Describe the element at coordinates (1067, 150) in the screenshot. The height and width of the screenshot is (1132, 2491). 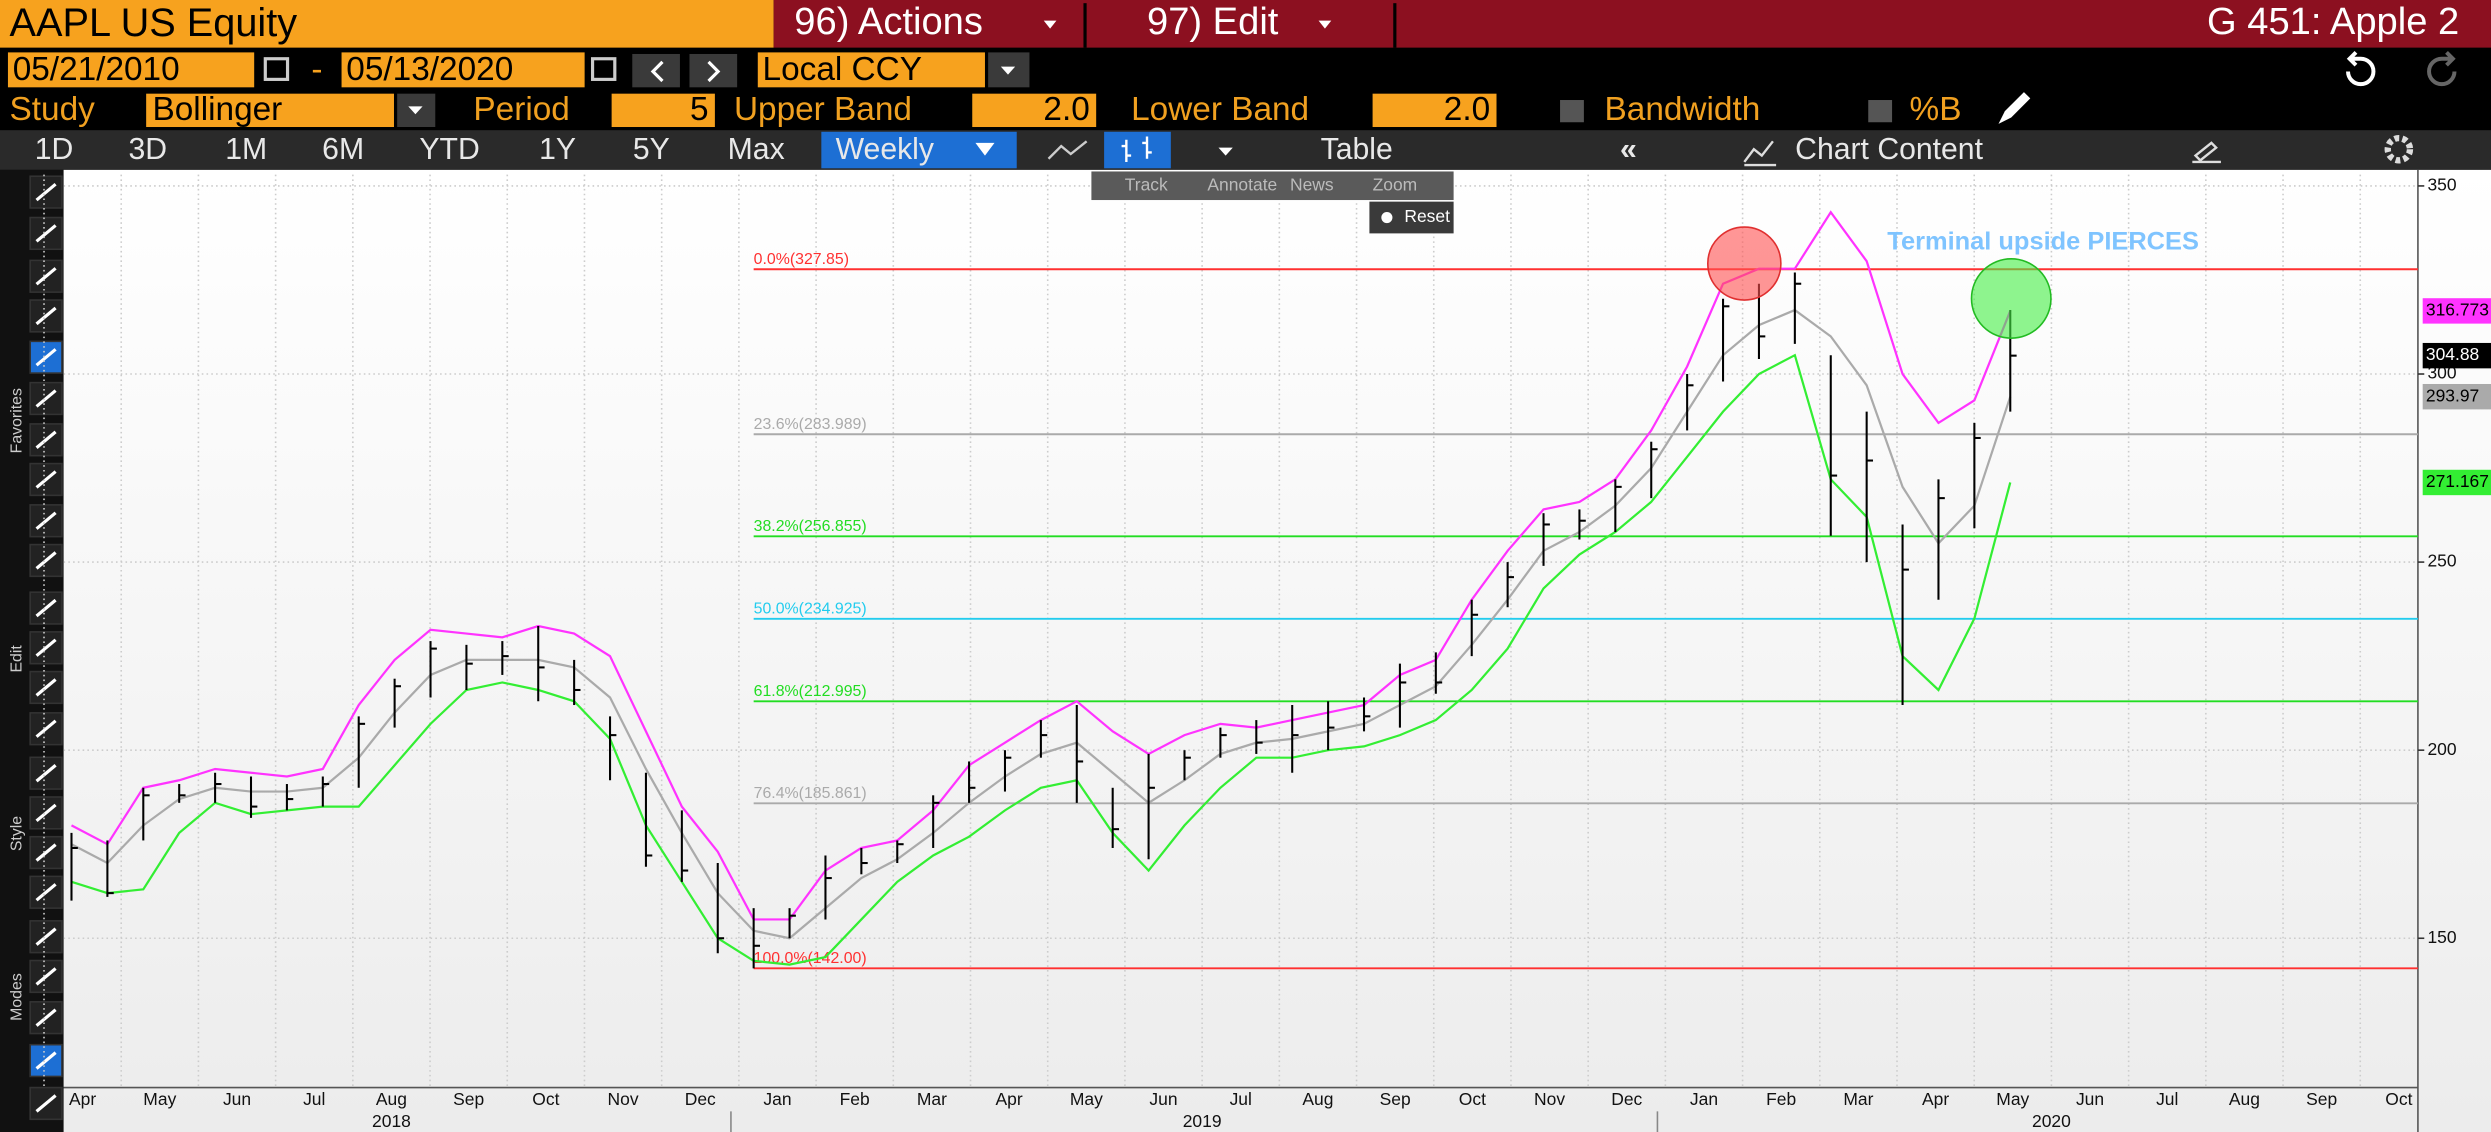
I see `line-icon` at that location.